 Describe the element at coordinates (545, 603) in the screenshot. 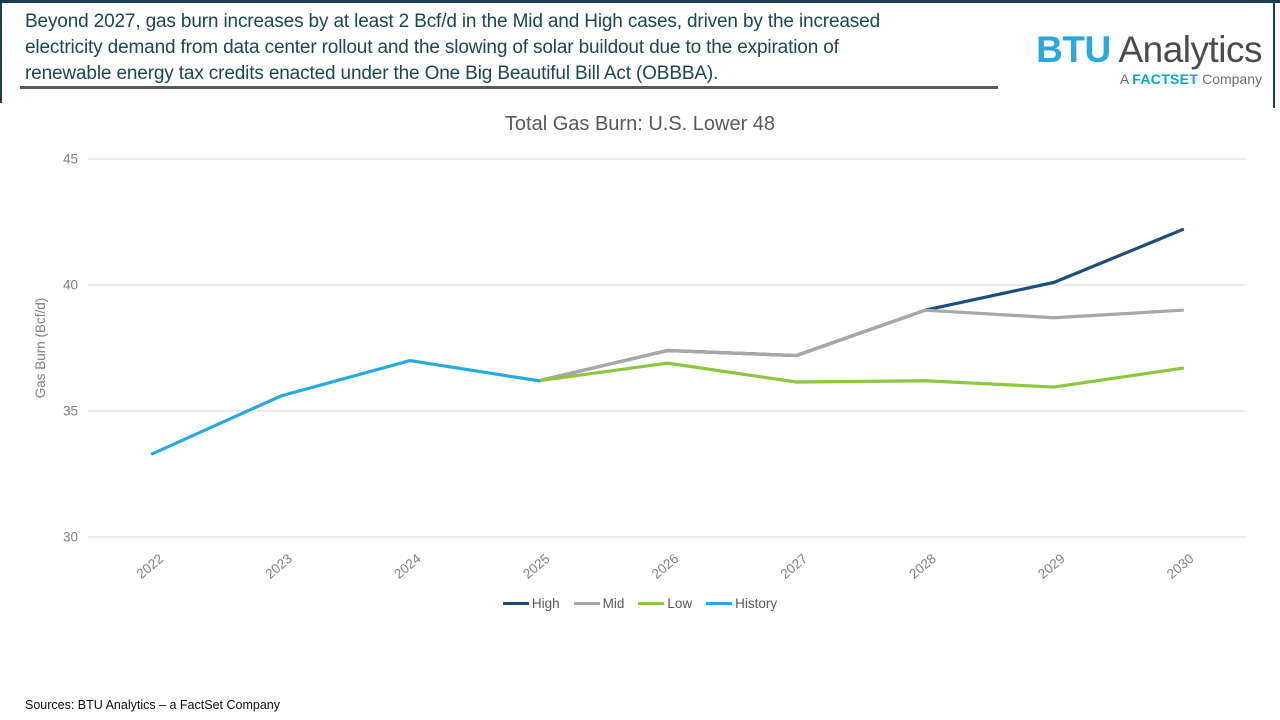

I see `legend-label-high: High` at that location.